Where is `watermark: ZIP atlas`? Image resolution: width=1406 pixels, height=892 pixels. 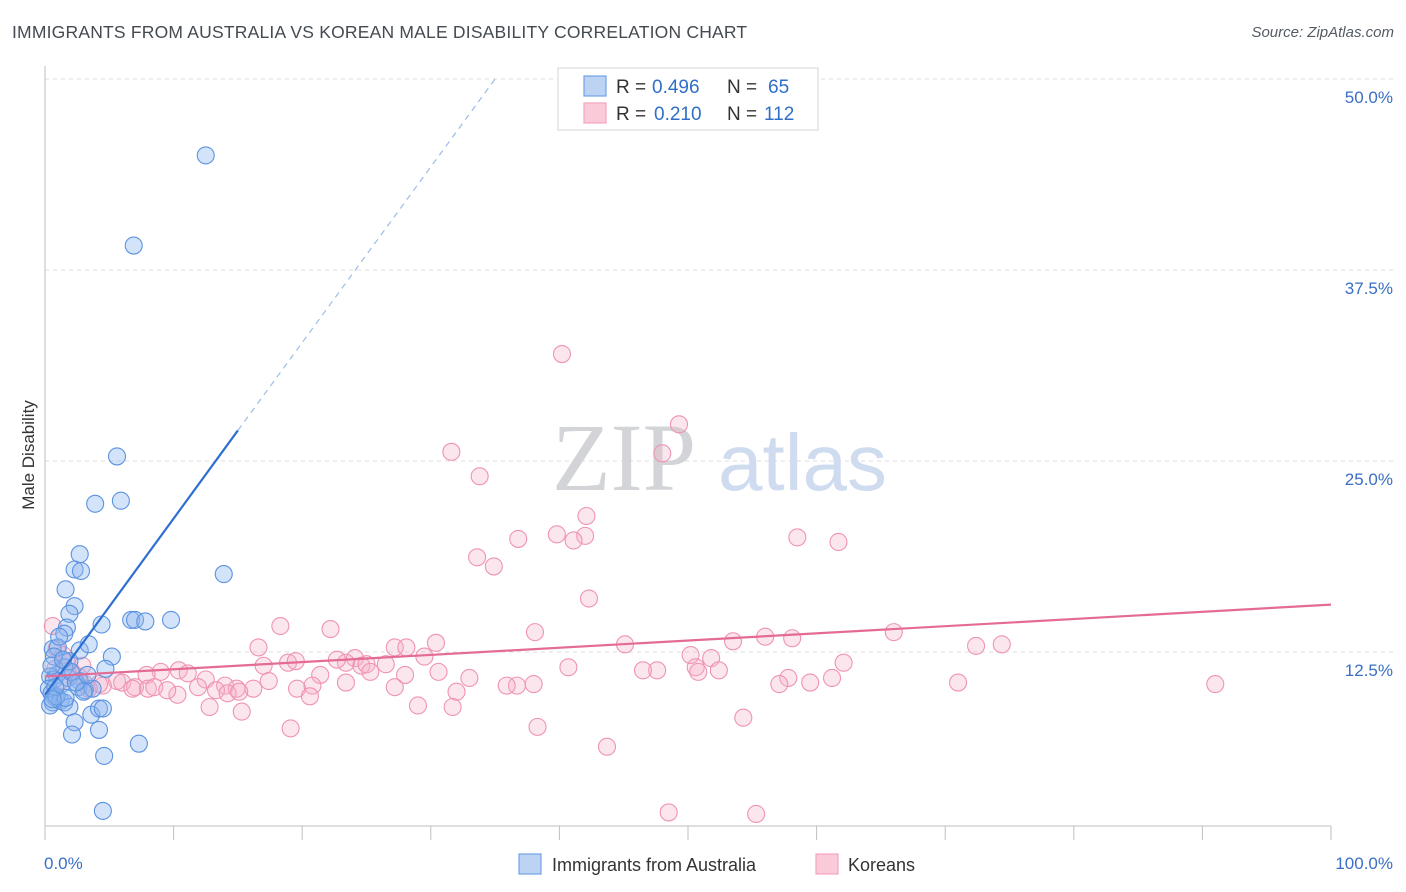 watermark: ZIP atlas is located at coordinates (719, 457).